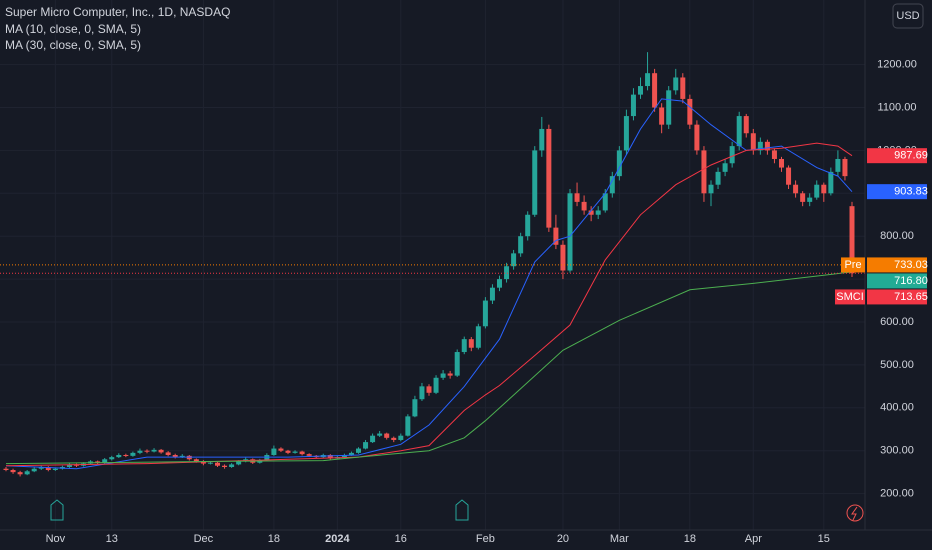 This screenshot has width=932, height=550. I want to click on y-tick-label: 800.00, so click(897, 236).